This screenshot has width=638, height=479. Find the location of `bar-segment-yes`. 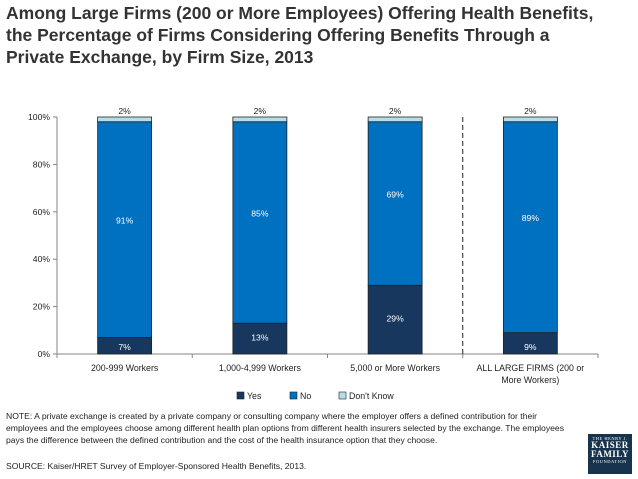

bar-segment-yes is located at coordinates (395, 319).